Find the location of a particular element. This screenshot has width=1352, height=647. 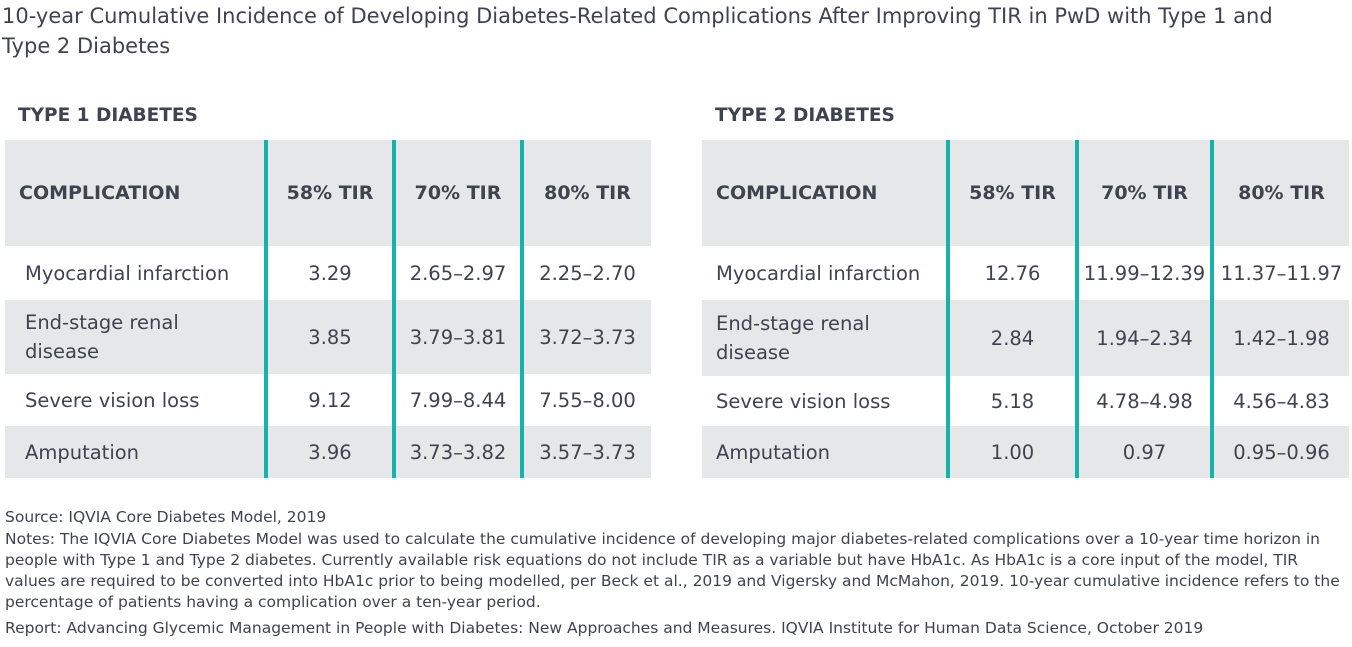

table-cell: 2.25–2.70 is located at coordinates (585, 273).